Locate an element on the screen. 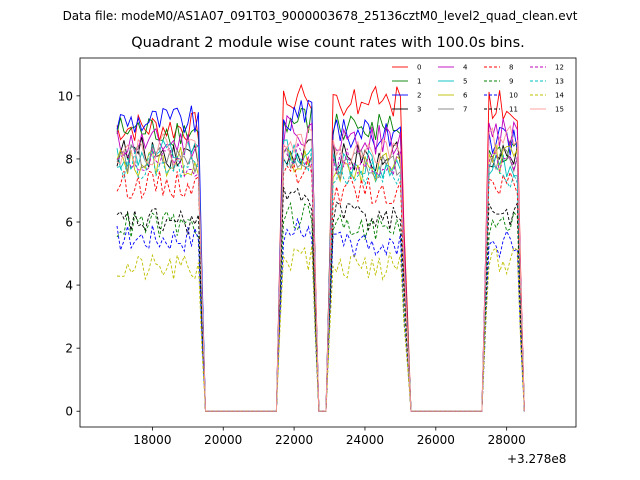 This screenshot has width=640, height=480. y-tick-label: 6 is located at coordinates (69, 223).